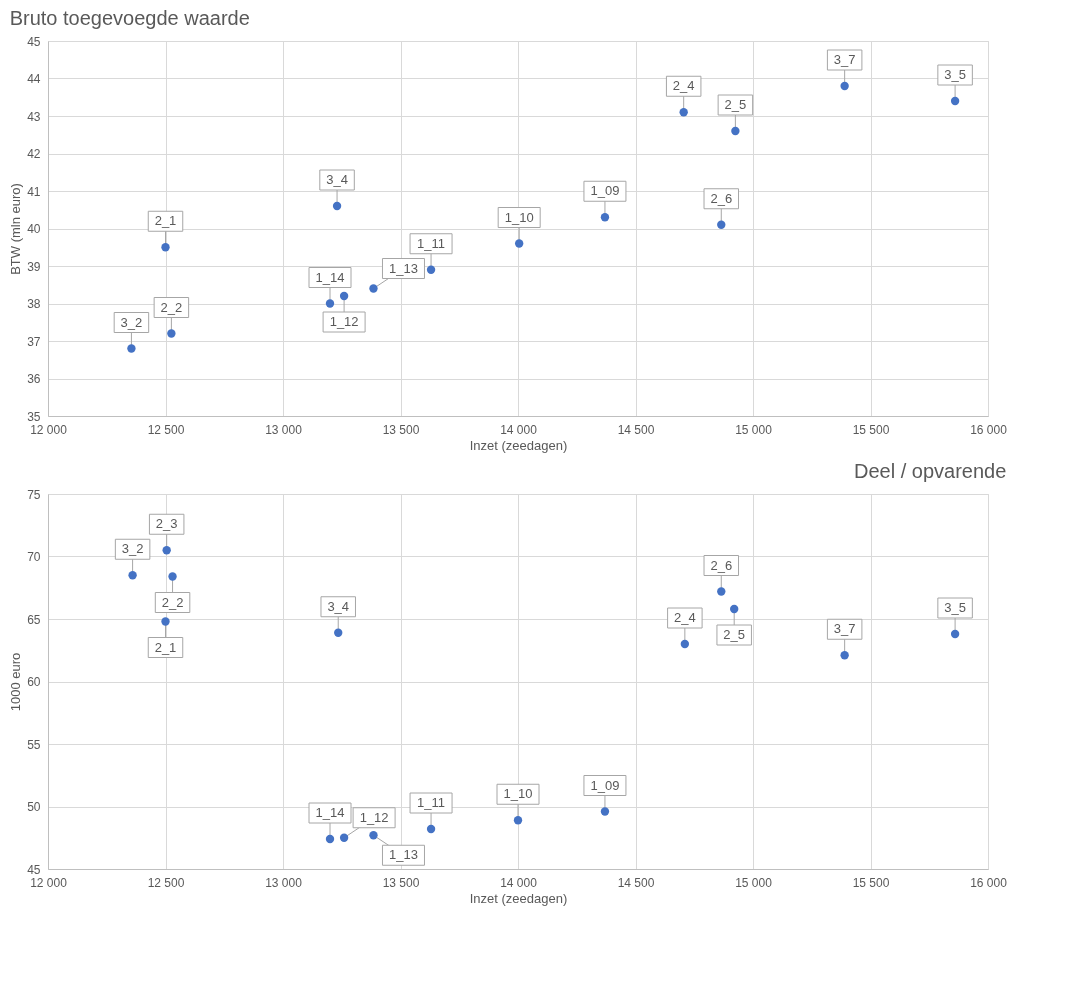 The width and height of the screenshot is (1088, 985). Describe the element at coordinates (34, 807) in the screenshot. I see `y-tick-label: 50` at that location.